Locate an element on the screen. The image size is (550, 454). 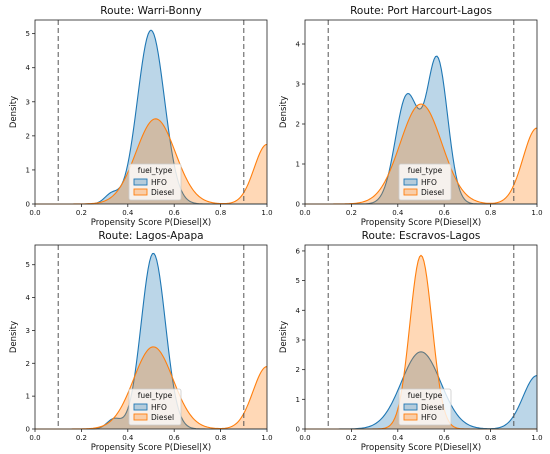
panel-title: Route: Escravos-Lagos is located at coordinates (421, 236).